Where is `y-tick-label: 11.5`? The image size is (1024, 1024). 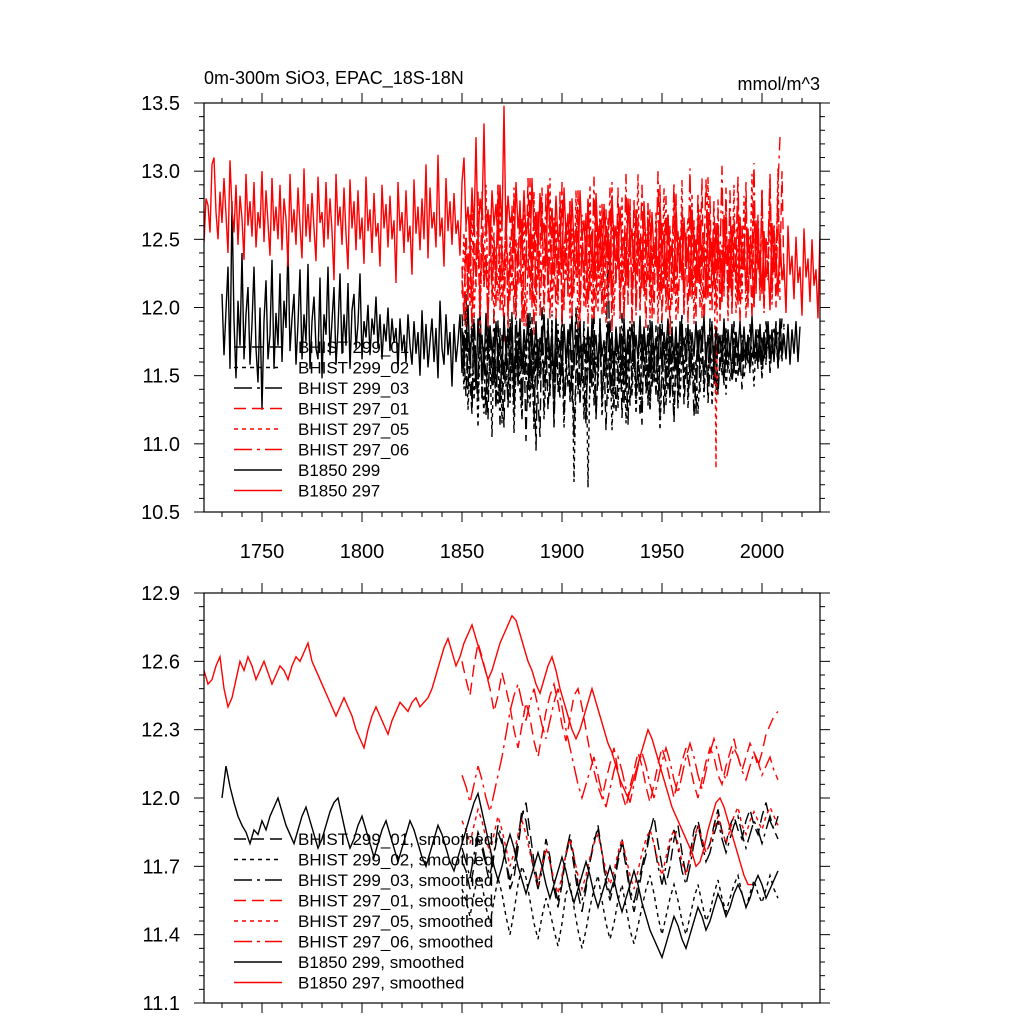
y-tick-label: 11.5 is located at coordinates (161, 377).